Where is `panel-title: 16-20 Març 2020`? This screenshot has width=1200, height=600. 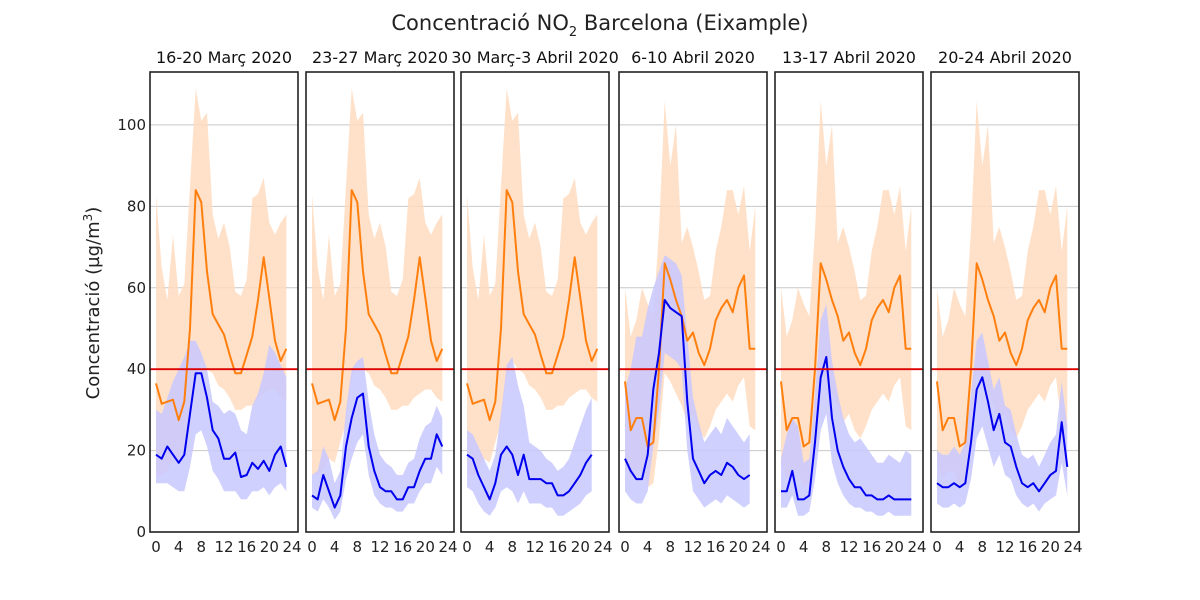
panel-title: 16-20 Març 2020 is located at coordinates (224, 57).